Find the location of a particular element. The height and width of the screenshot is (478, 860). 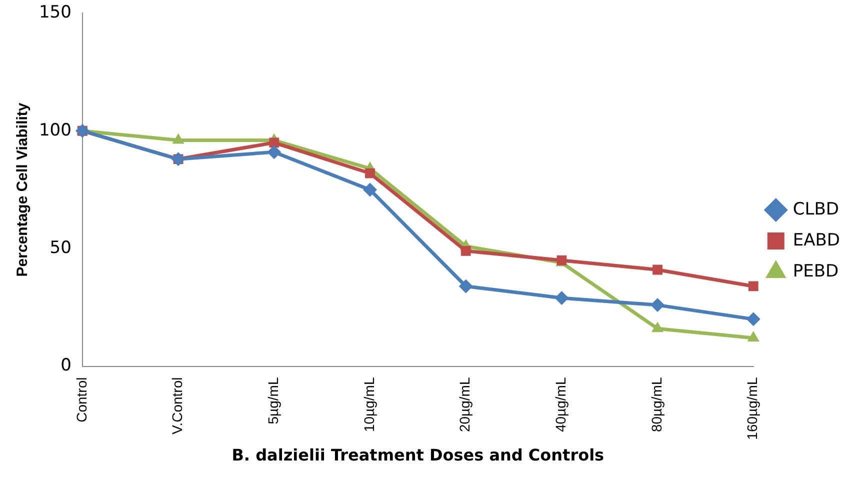

legend-label: CLBD is located at coordinates (815, 209).